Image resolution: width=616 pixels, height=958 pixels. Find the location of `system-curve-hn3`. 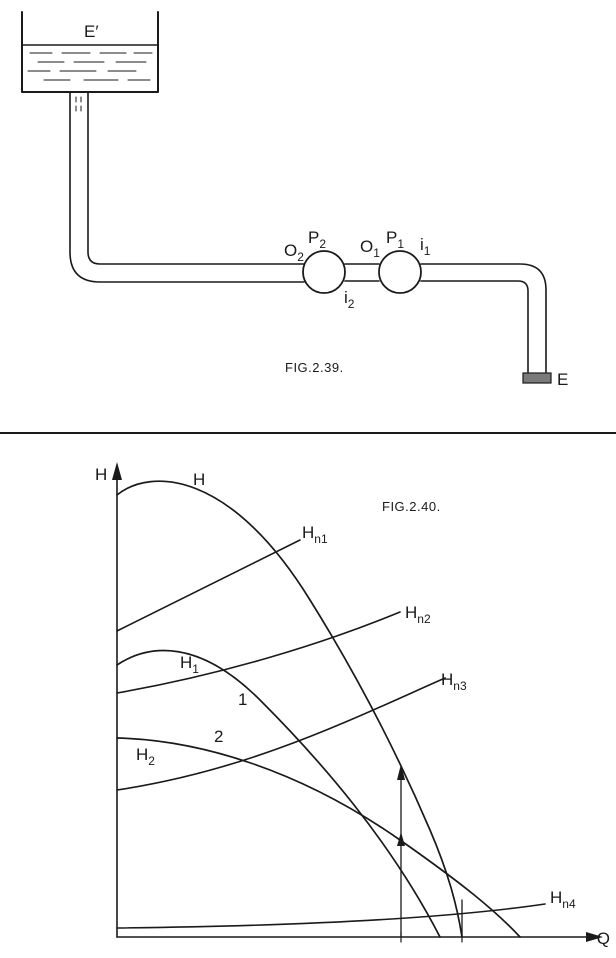

system-curve-hn3 is located at coordinates (281, 734).